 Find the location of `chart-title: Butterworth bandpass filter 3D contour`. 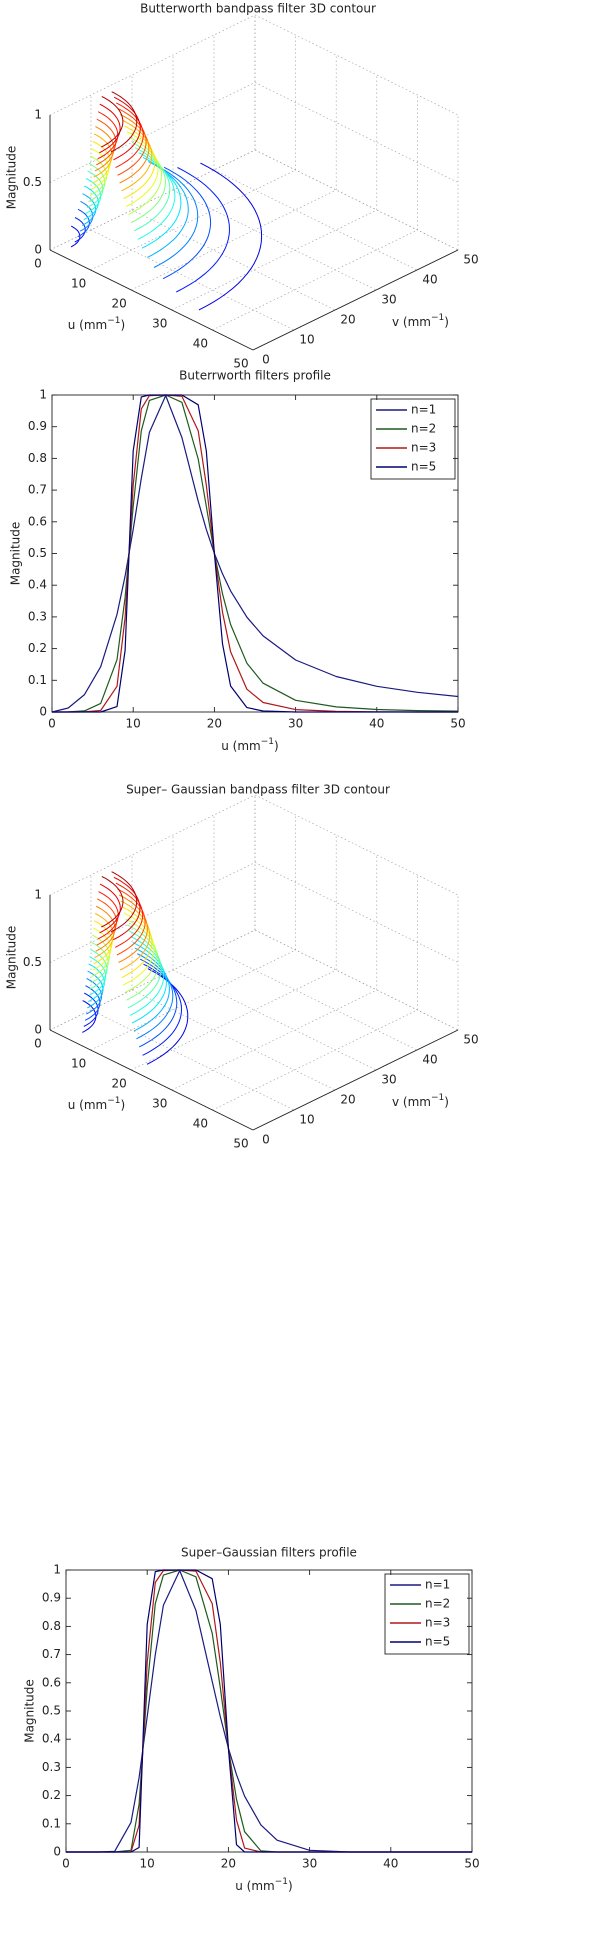

chart-title: Butterworth bandpass filter 3D contour is located at coordinates (258, 9).